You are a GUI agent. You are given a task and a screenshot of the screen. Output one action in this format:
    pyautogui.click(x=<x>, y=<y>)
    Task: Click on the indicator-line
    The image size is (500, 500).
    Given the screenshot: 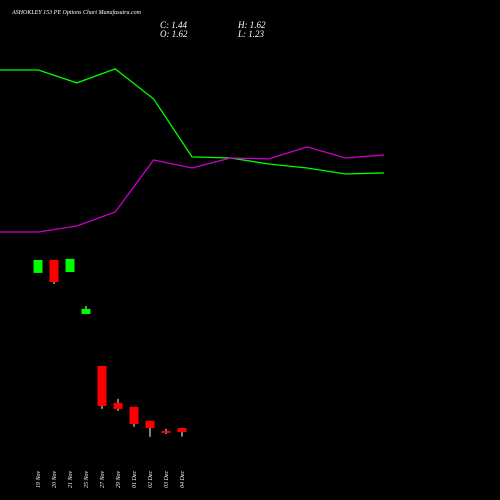 What is the action you would take?
    pyautogui.click(x=192, y=189)
    